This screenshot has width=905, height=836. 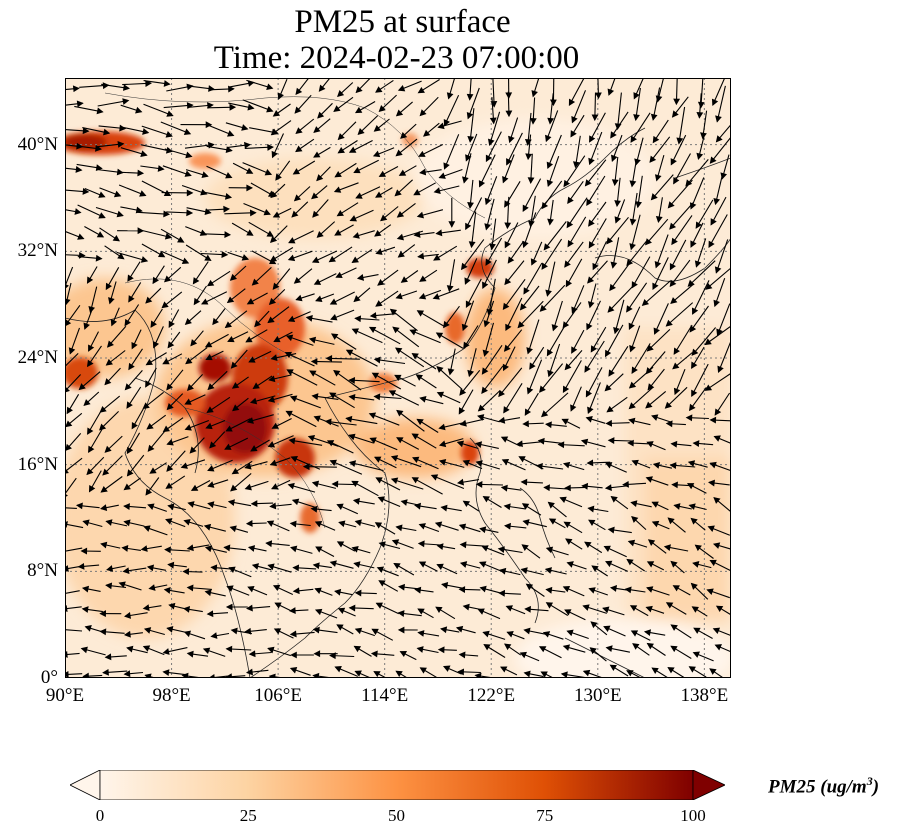 What do you see at coordinates (396, 815) in the screenshot?
I see `colorbar-tick-label: 50` at bounding box center [396, 815].